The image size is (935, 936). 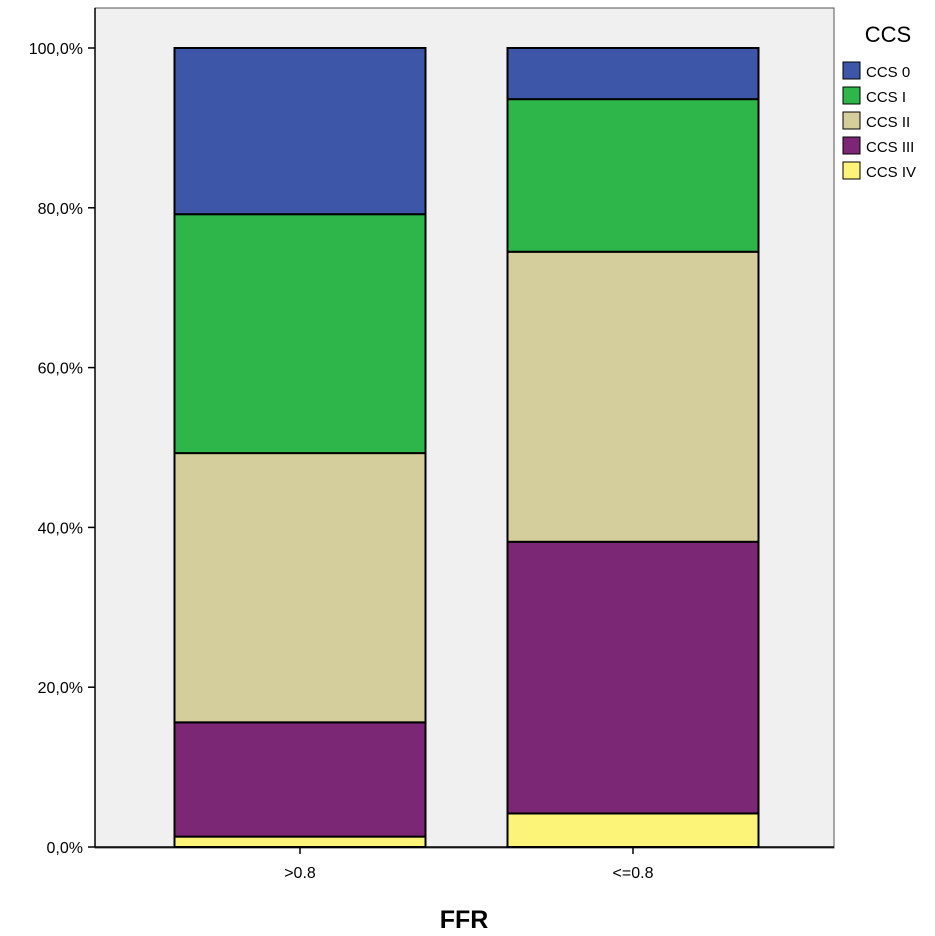 What do you see at coordinates (633, 873) in the screenshot?
I see `x-tick-label: <=0.8` at bounding box center [633, 873].